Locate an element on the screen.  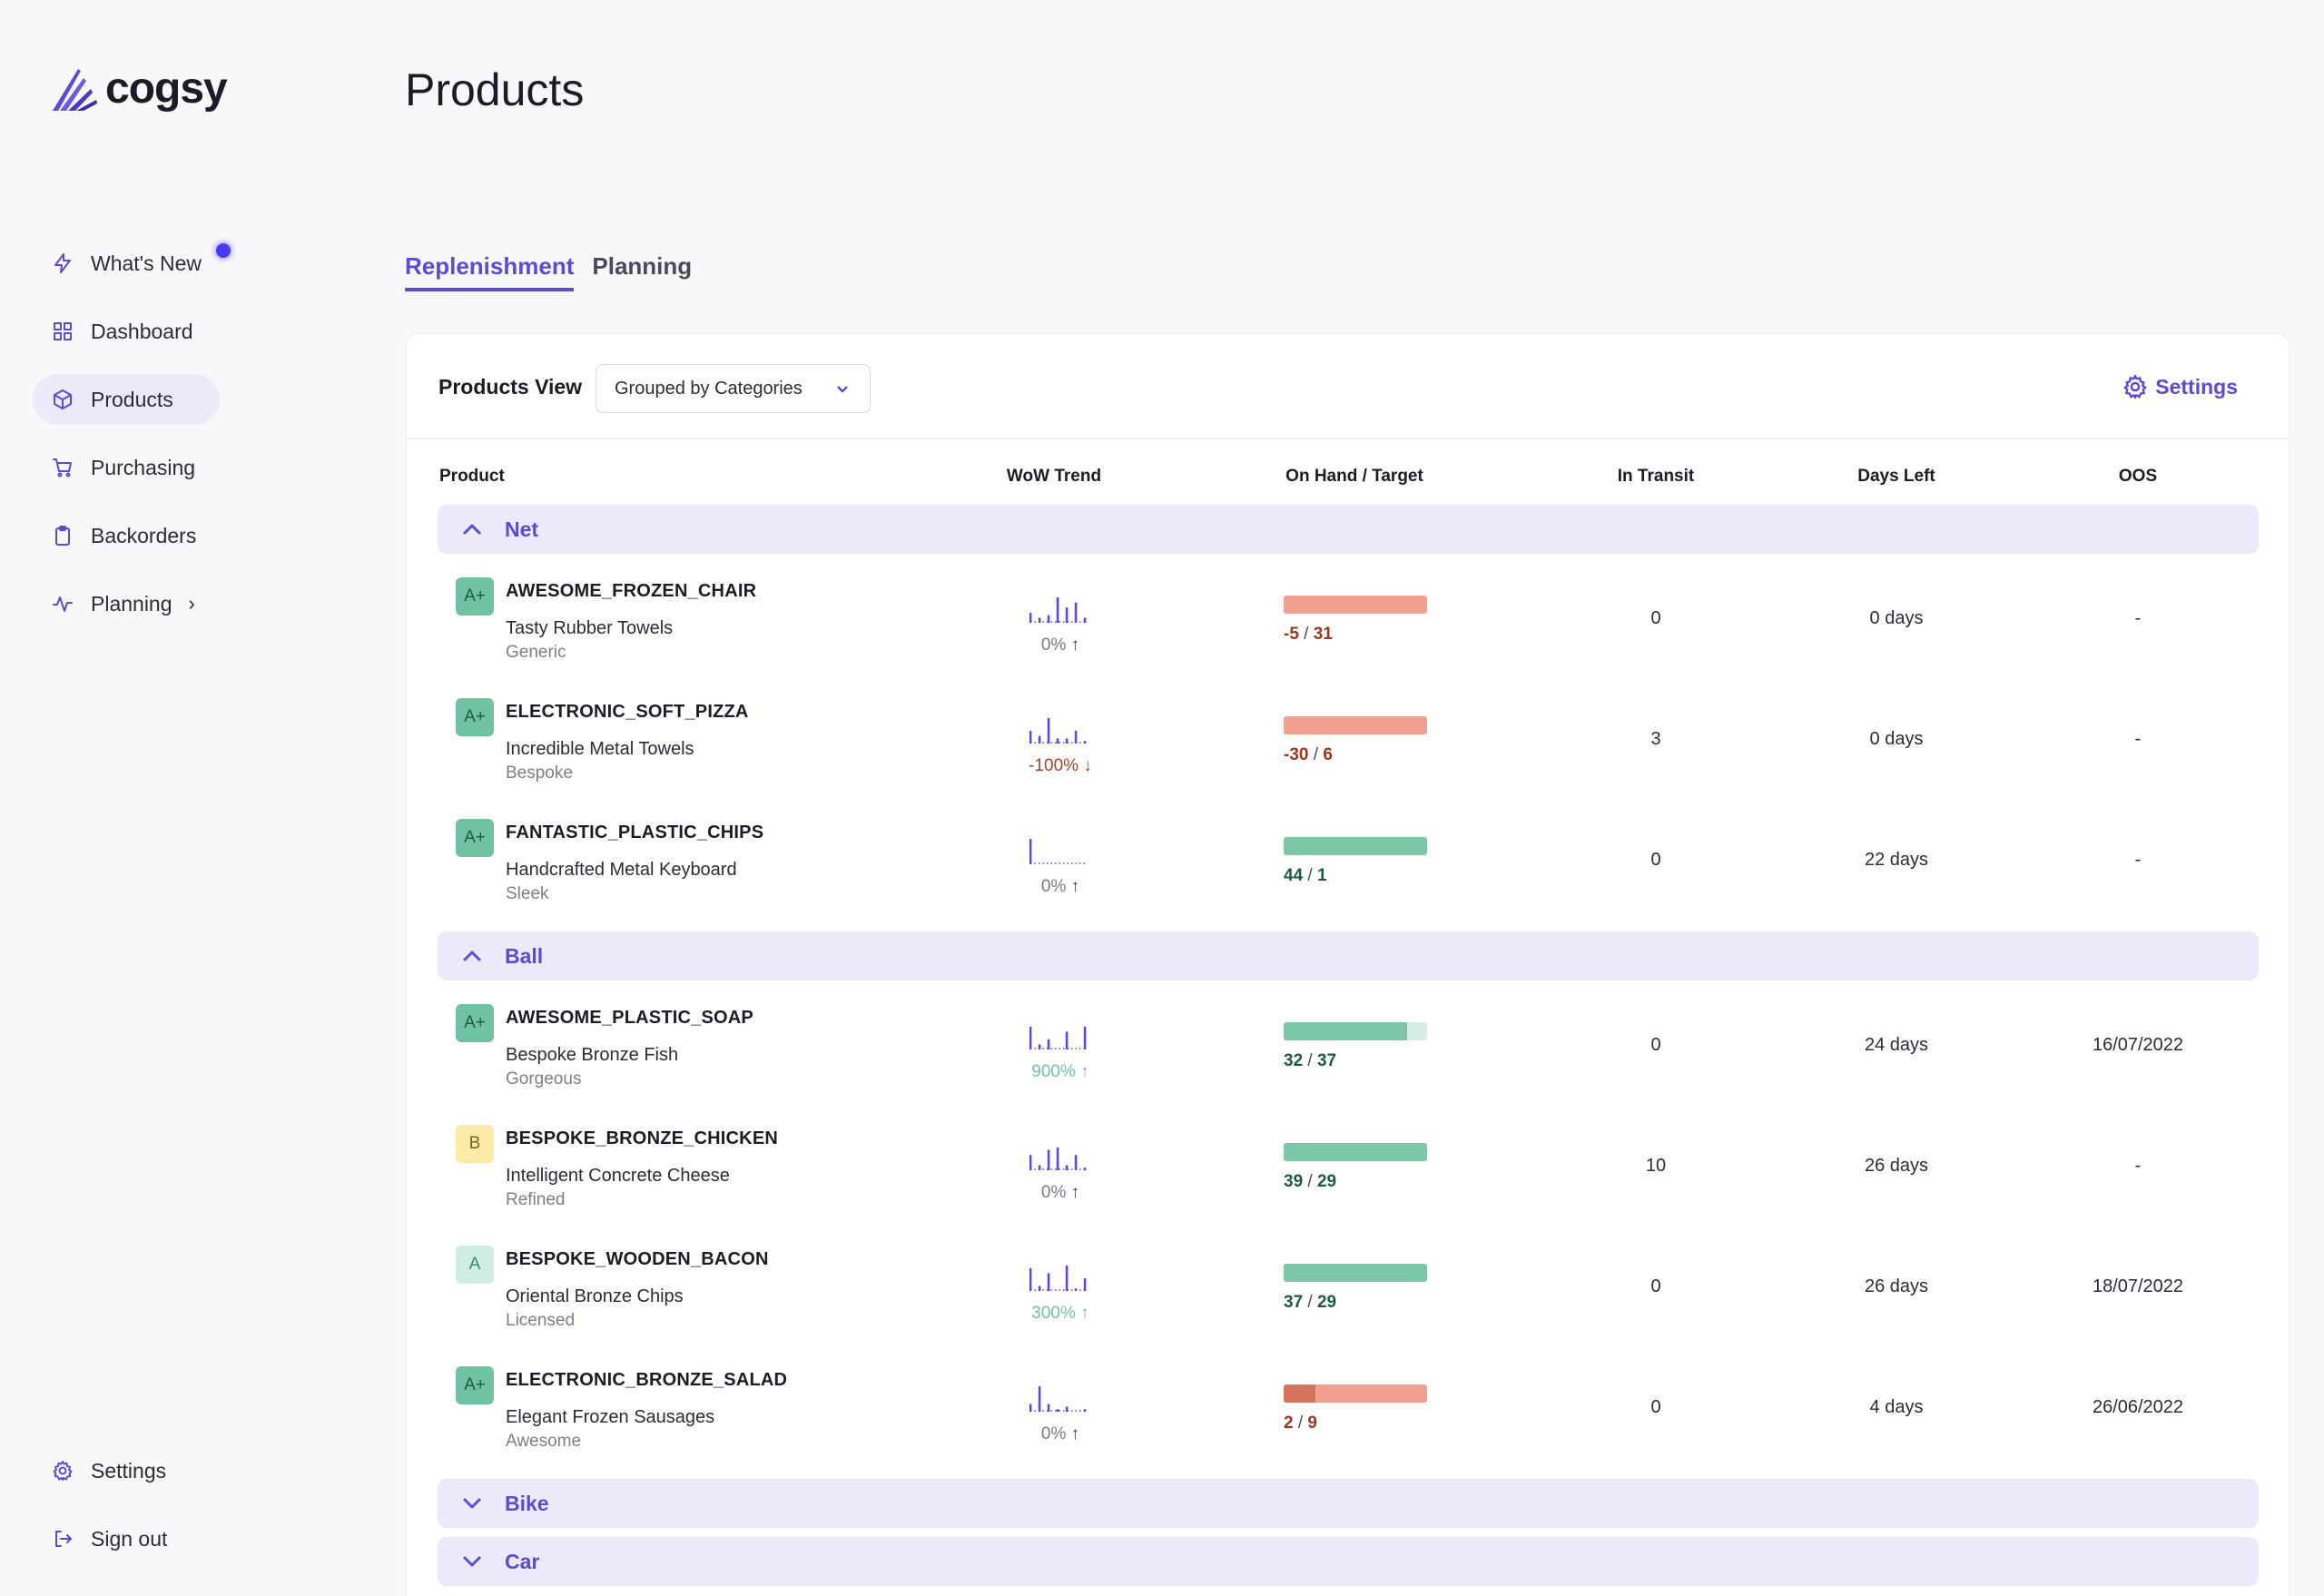
logo: cogsy is located at coordinates (139, 88).